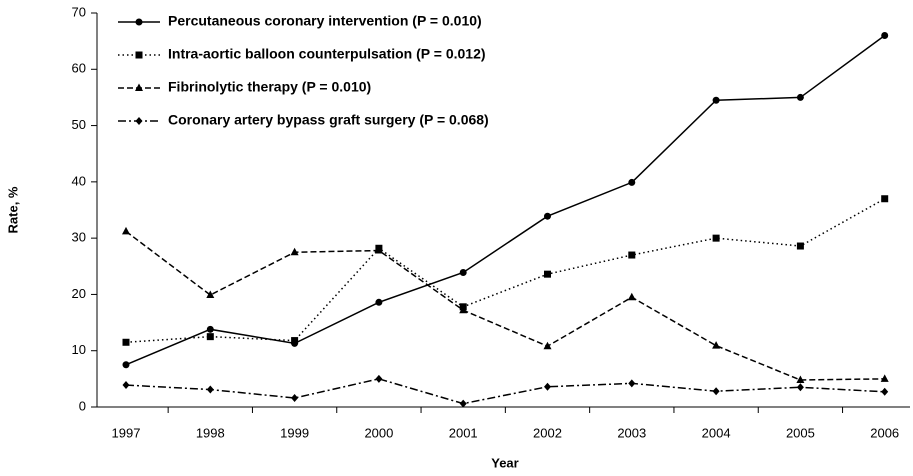 This screenshot has height=476, width=913. What do you see at coordinates (12, 209) in the screenshot?
I see `y-axis-title: Rate, %` at bounding box center [12, 209].